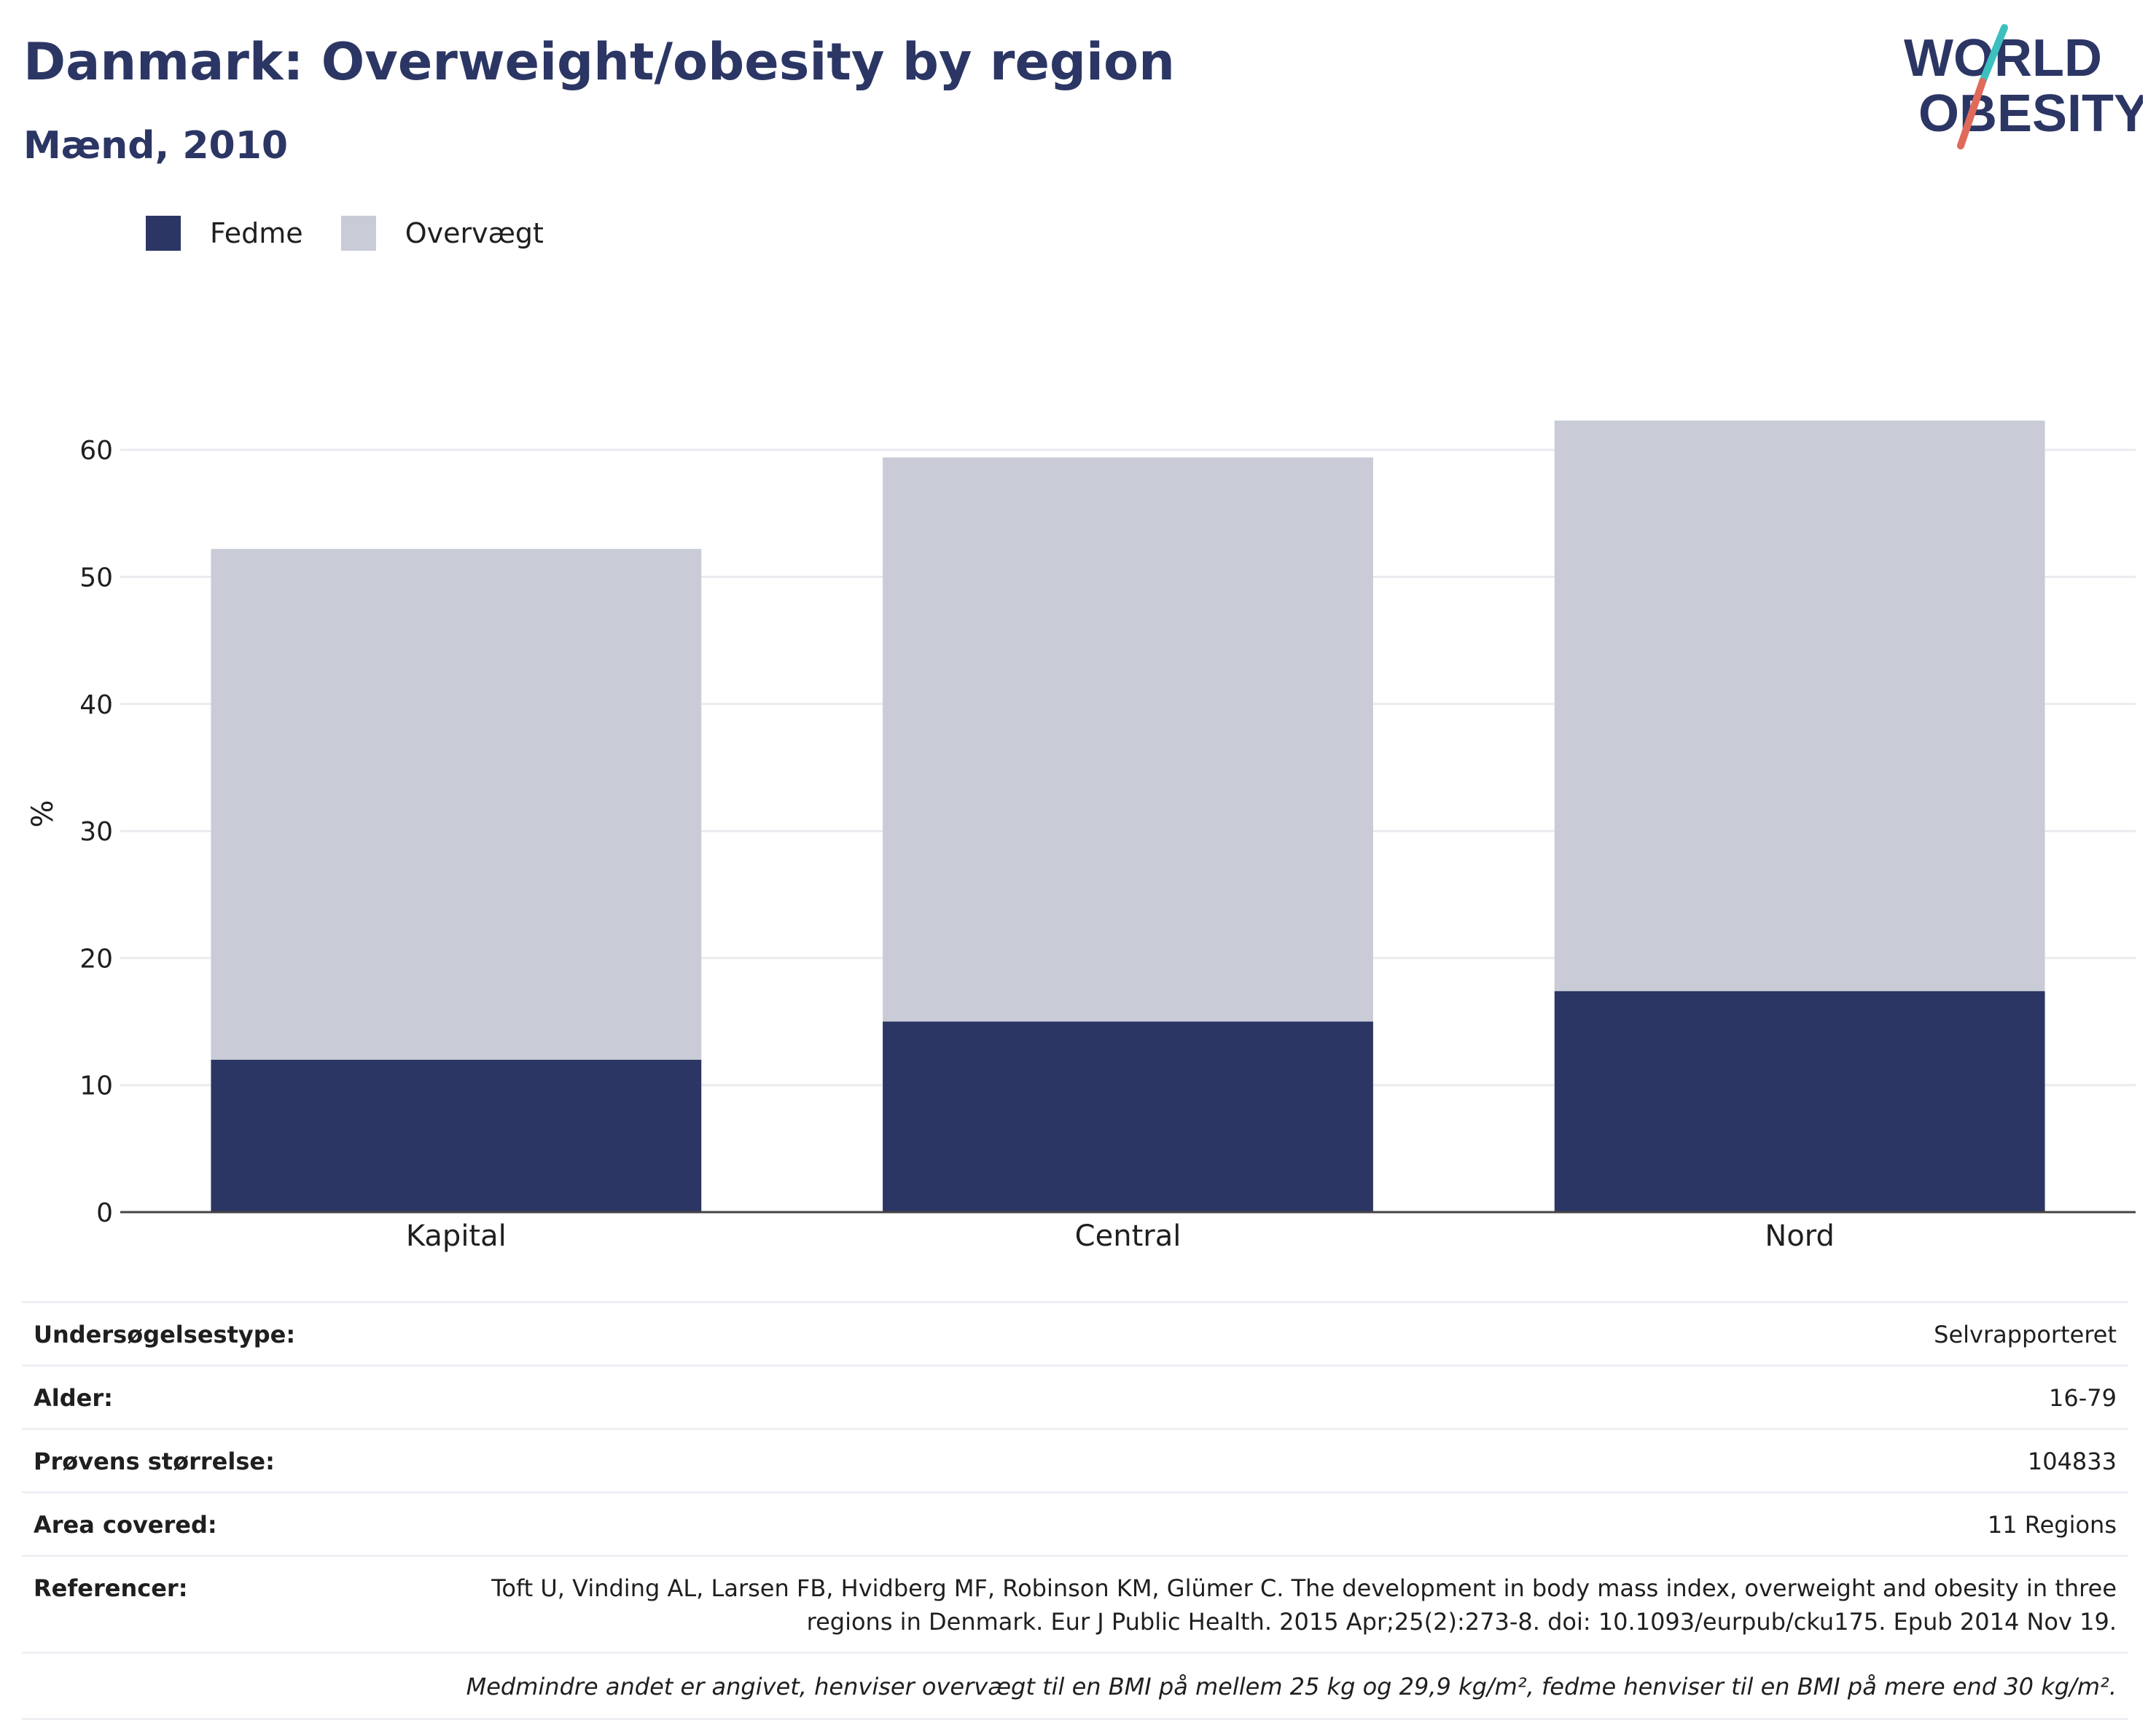  I want to click on x-tick-label: Kapital, so click(457, 1236).